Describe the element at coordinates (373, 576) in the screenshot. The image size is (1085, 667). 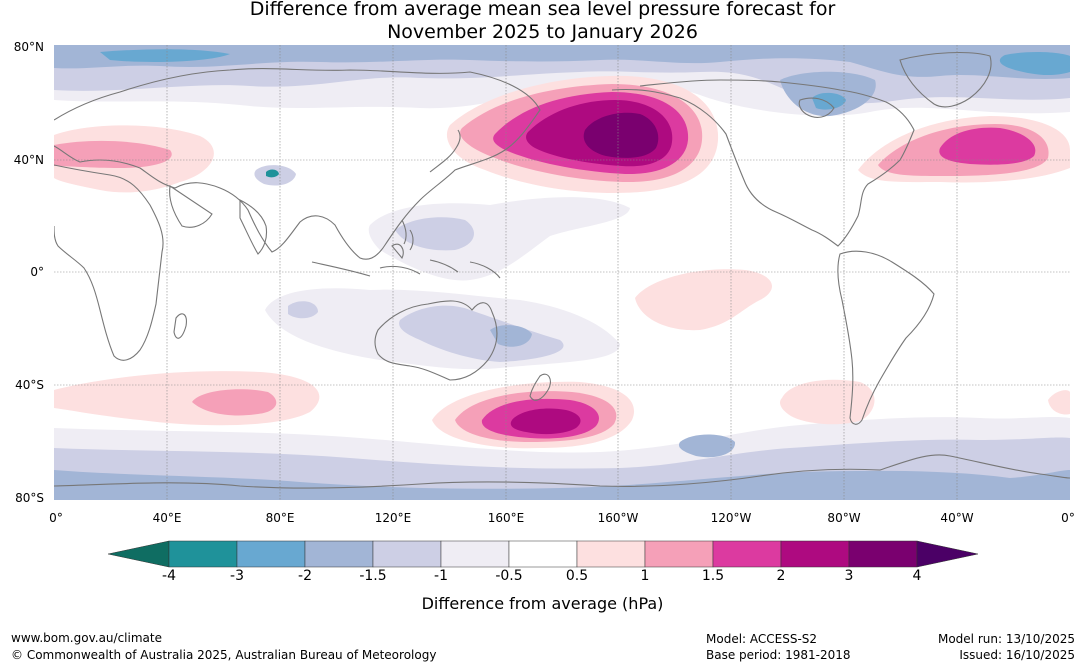
I see `colorbar-tick: -1.5` at that location.